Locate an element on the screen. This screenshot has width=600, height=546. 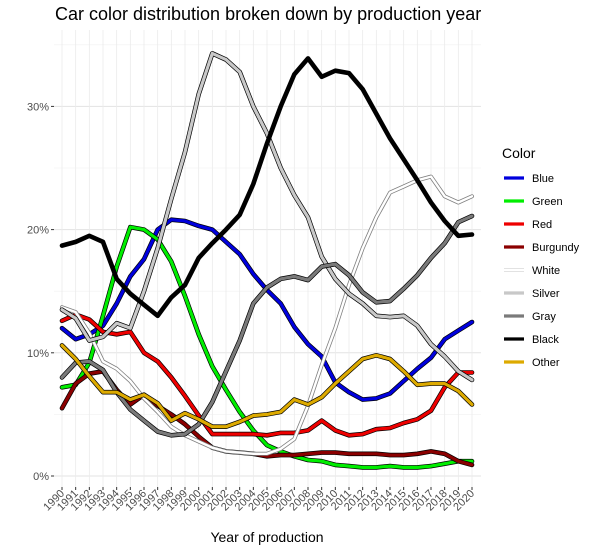
legend-label-other: Other is located at coordinates (546, 363).